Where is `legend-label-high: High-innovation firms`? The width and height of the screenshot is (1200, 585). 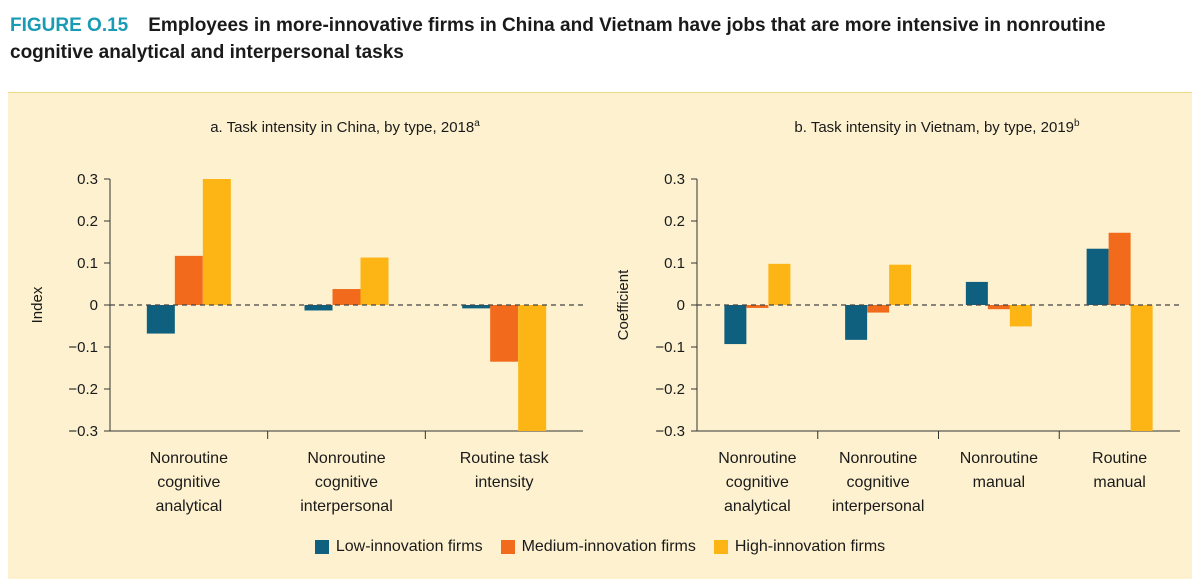 legend-label-high: High-innovation firms is located at coordinates (810, 546).